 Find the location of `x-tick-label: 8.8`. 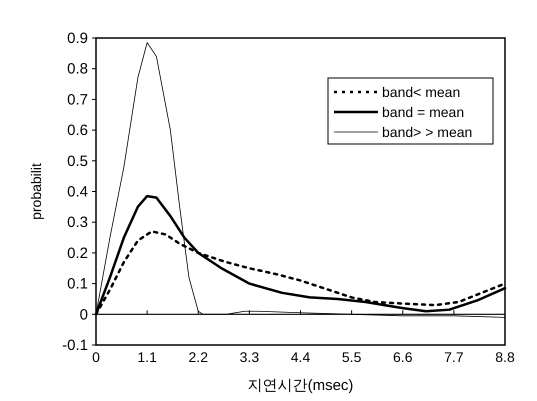

x-tick-label: 8.8 is located at coordinates (505, 357).